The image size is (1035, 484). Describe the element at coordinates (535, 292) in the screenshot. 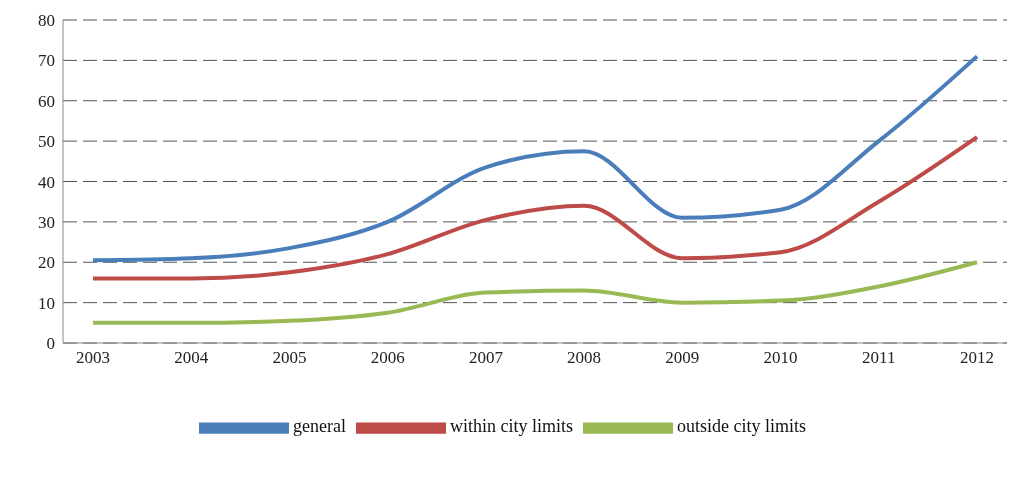

I see `line-series` at that location.